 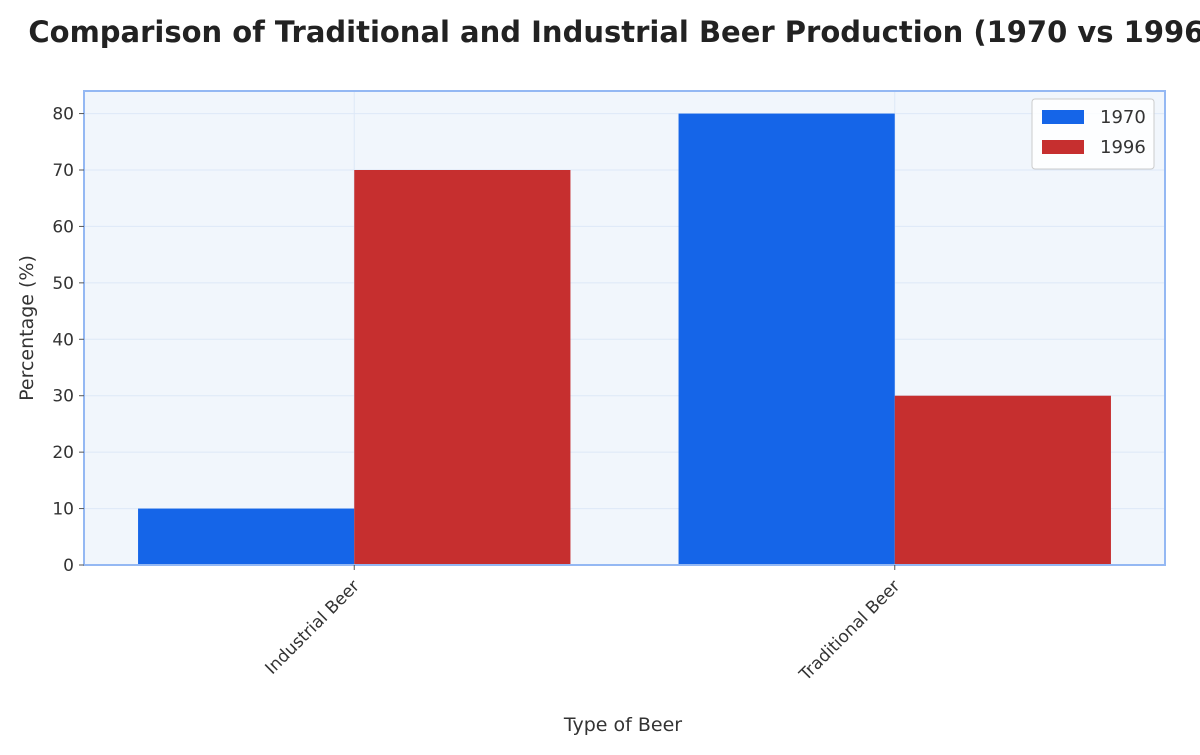 What do you see at coordinates (1063, 147) in the screenshot?
I see `legend-swatch-1996` at bounding box center [1063, 147].